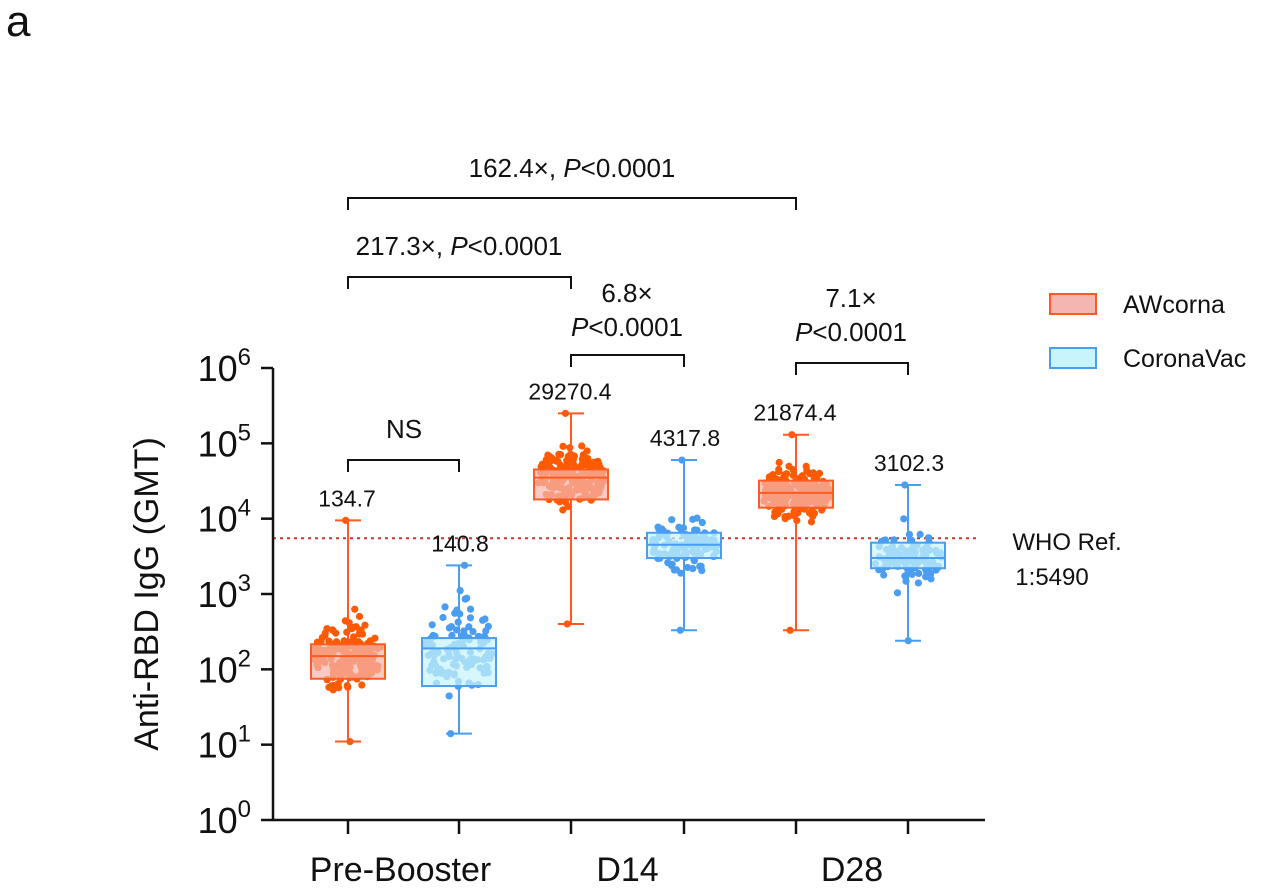  I want to click on x-category-label: Pre-Booster, so click(400, 869).